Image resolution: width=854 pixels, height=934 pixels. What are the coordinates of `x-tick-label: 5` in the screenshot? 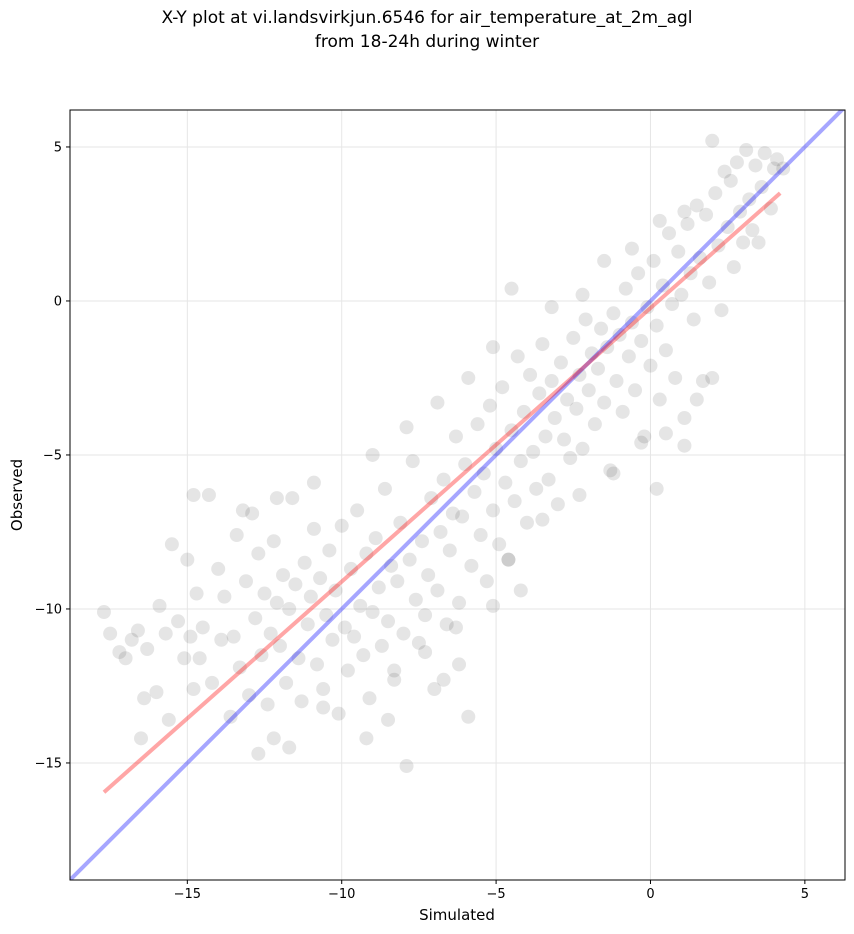 It's located at (805, 894).